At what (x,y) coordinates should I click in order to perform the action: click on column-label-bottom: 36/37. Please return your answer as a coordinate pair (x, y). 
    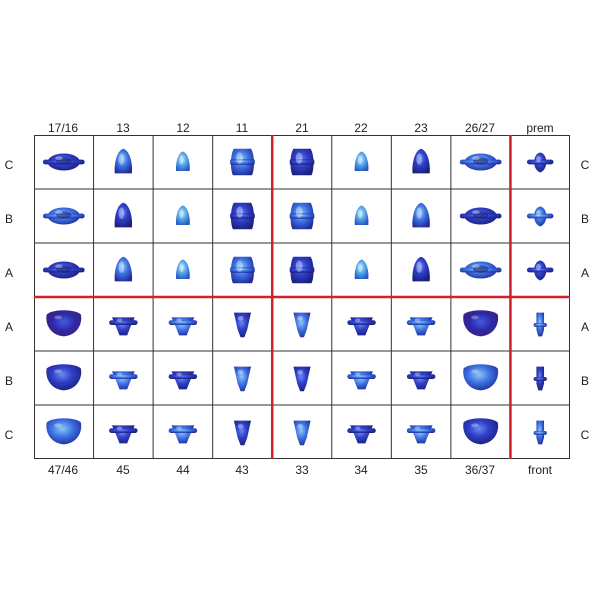
    Looking at the image, I should click on (480, 470).